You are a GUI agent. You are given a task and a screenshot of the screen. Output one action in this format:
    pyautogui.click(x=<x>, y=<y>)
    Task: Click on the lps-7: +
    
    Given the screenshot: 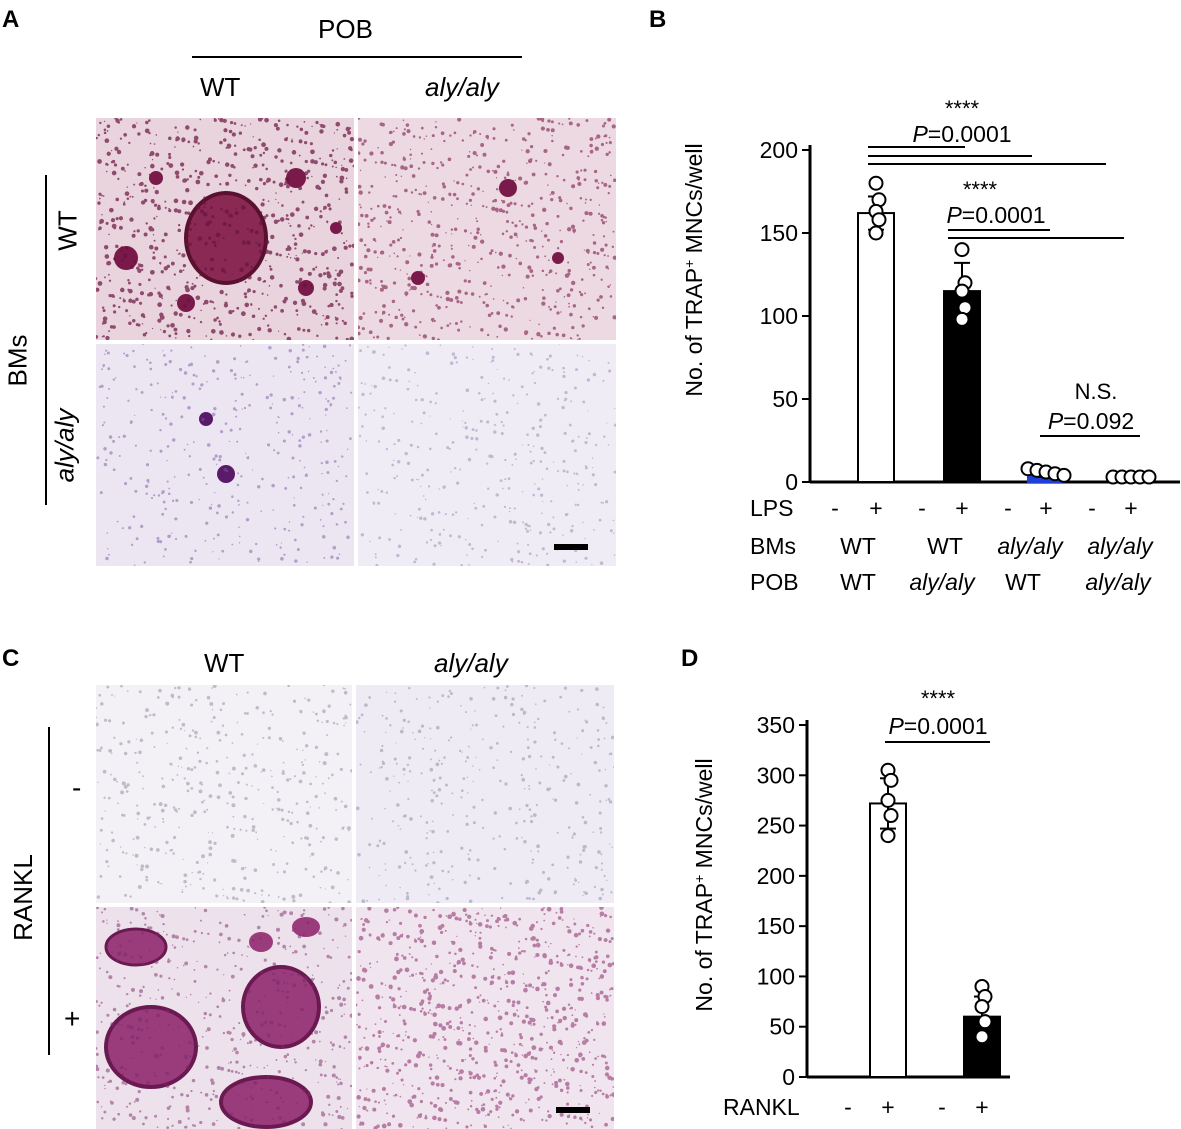 What is the action you would take?
    pyautogui.click(x=1130, y=508)
    